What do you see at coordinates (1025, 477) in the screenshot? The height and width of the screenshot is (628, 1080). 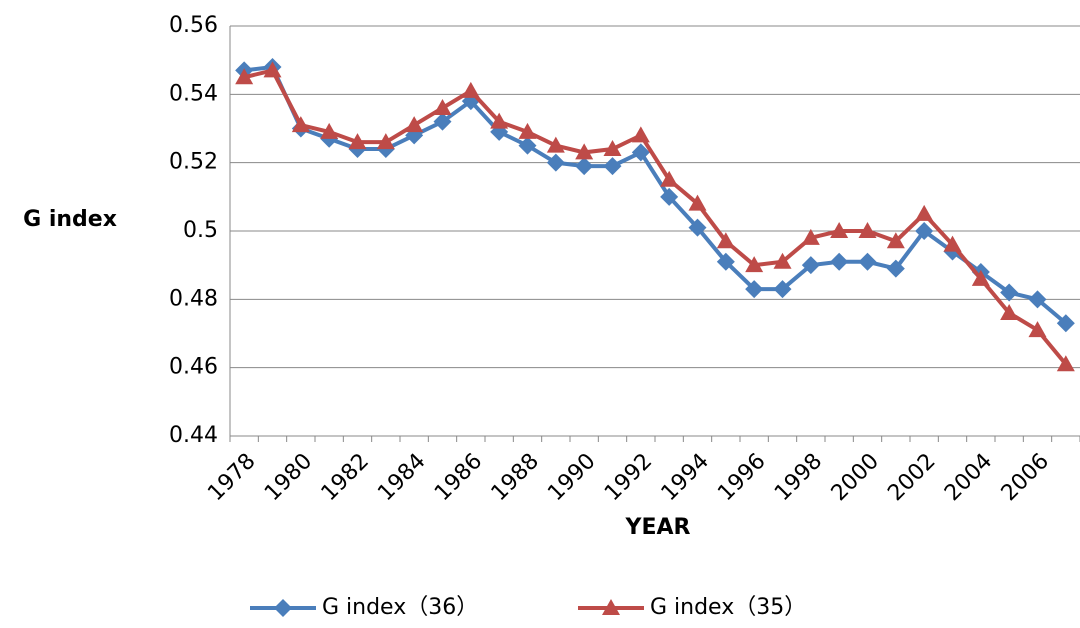 I see `x-tick-label: 2006` at bounding box center [1025, 477].